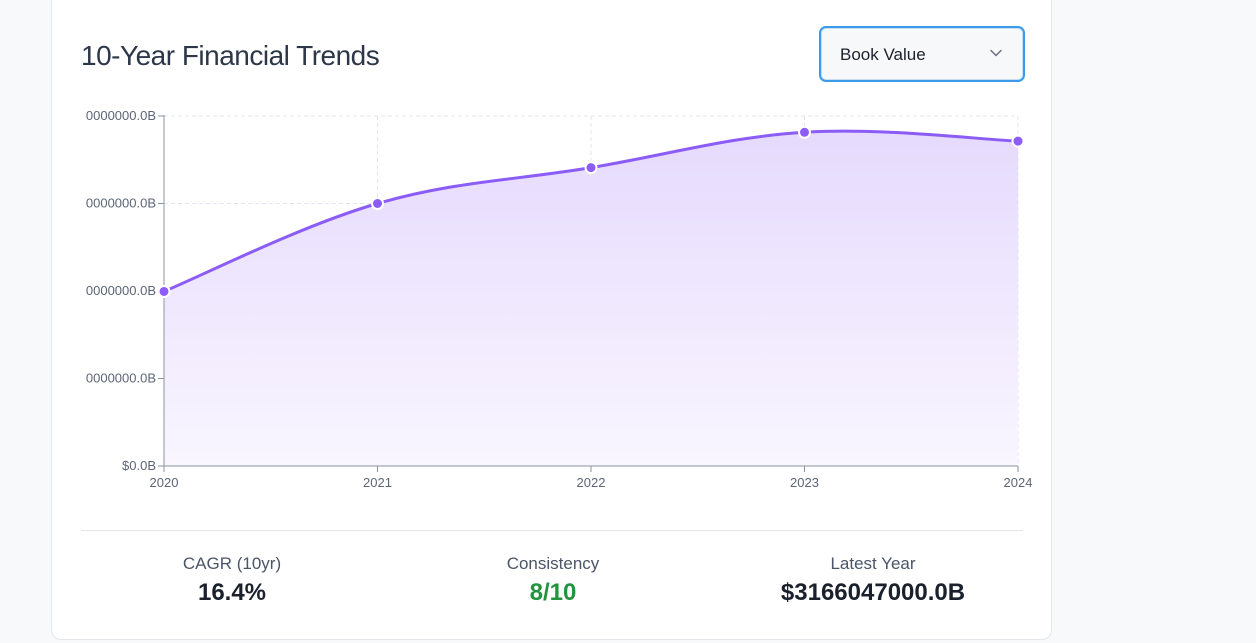 This screenshot has width=1256, height=643. I want to click on x-tick-label: 2021, so click(377, 482).